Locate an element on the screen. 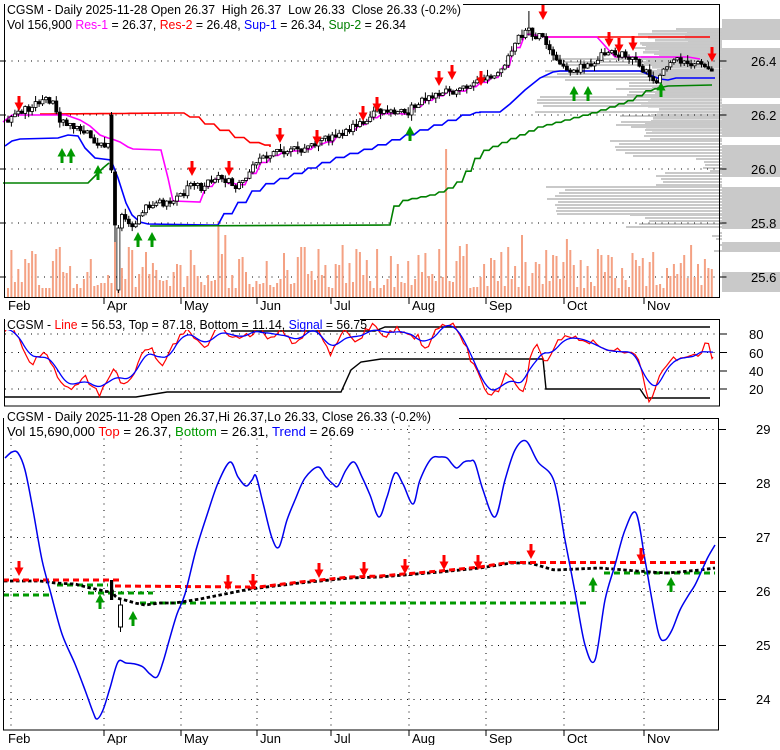 Image resolution: width=780 pixels, height=750 pixels. svg-text: 26.4 is located at coordinates (763, 61).